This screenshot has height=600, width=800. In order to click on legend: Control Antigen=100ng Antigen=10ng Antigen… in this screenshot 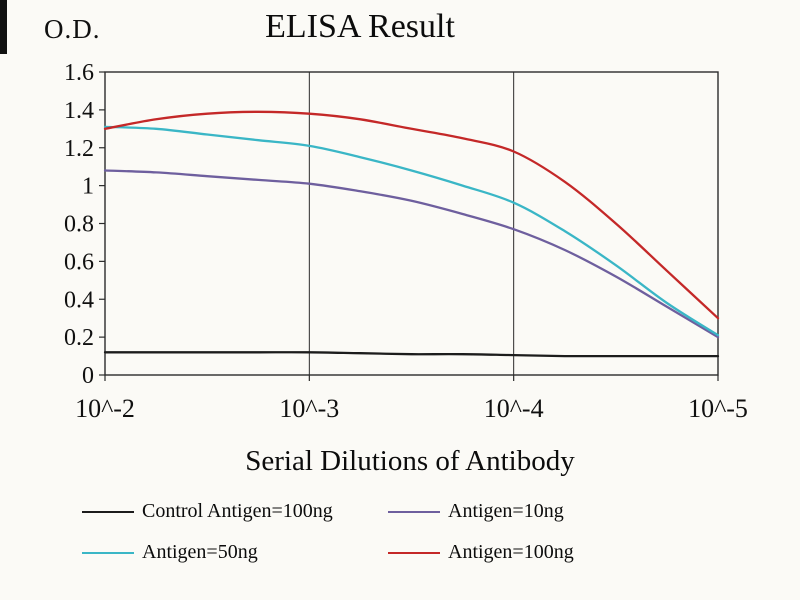, I will do `click(412, 532)`.